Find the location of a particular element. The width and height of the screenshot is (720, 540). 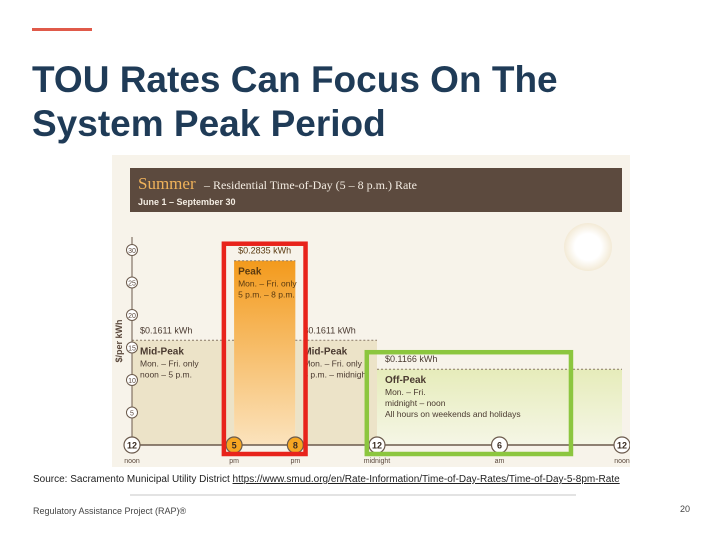

rate-period-line1-2: Mon. – Fri. only is located at coordinates (332, 363).